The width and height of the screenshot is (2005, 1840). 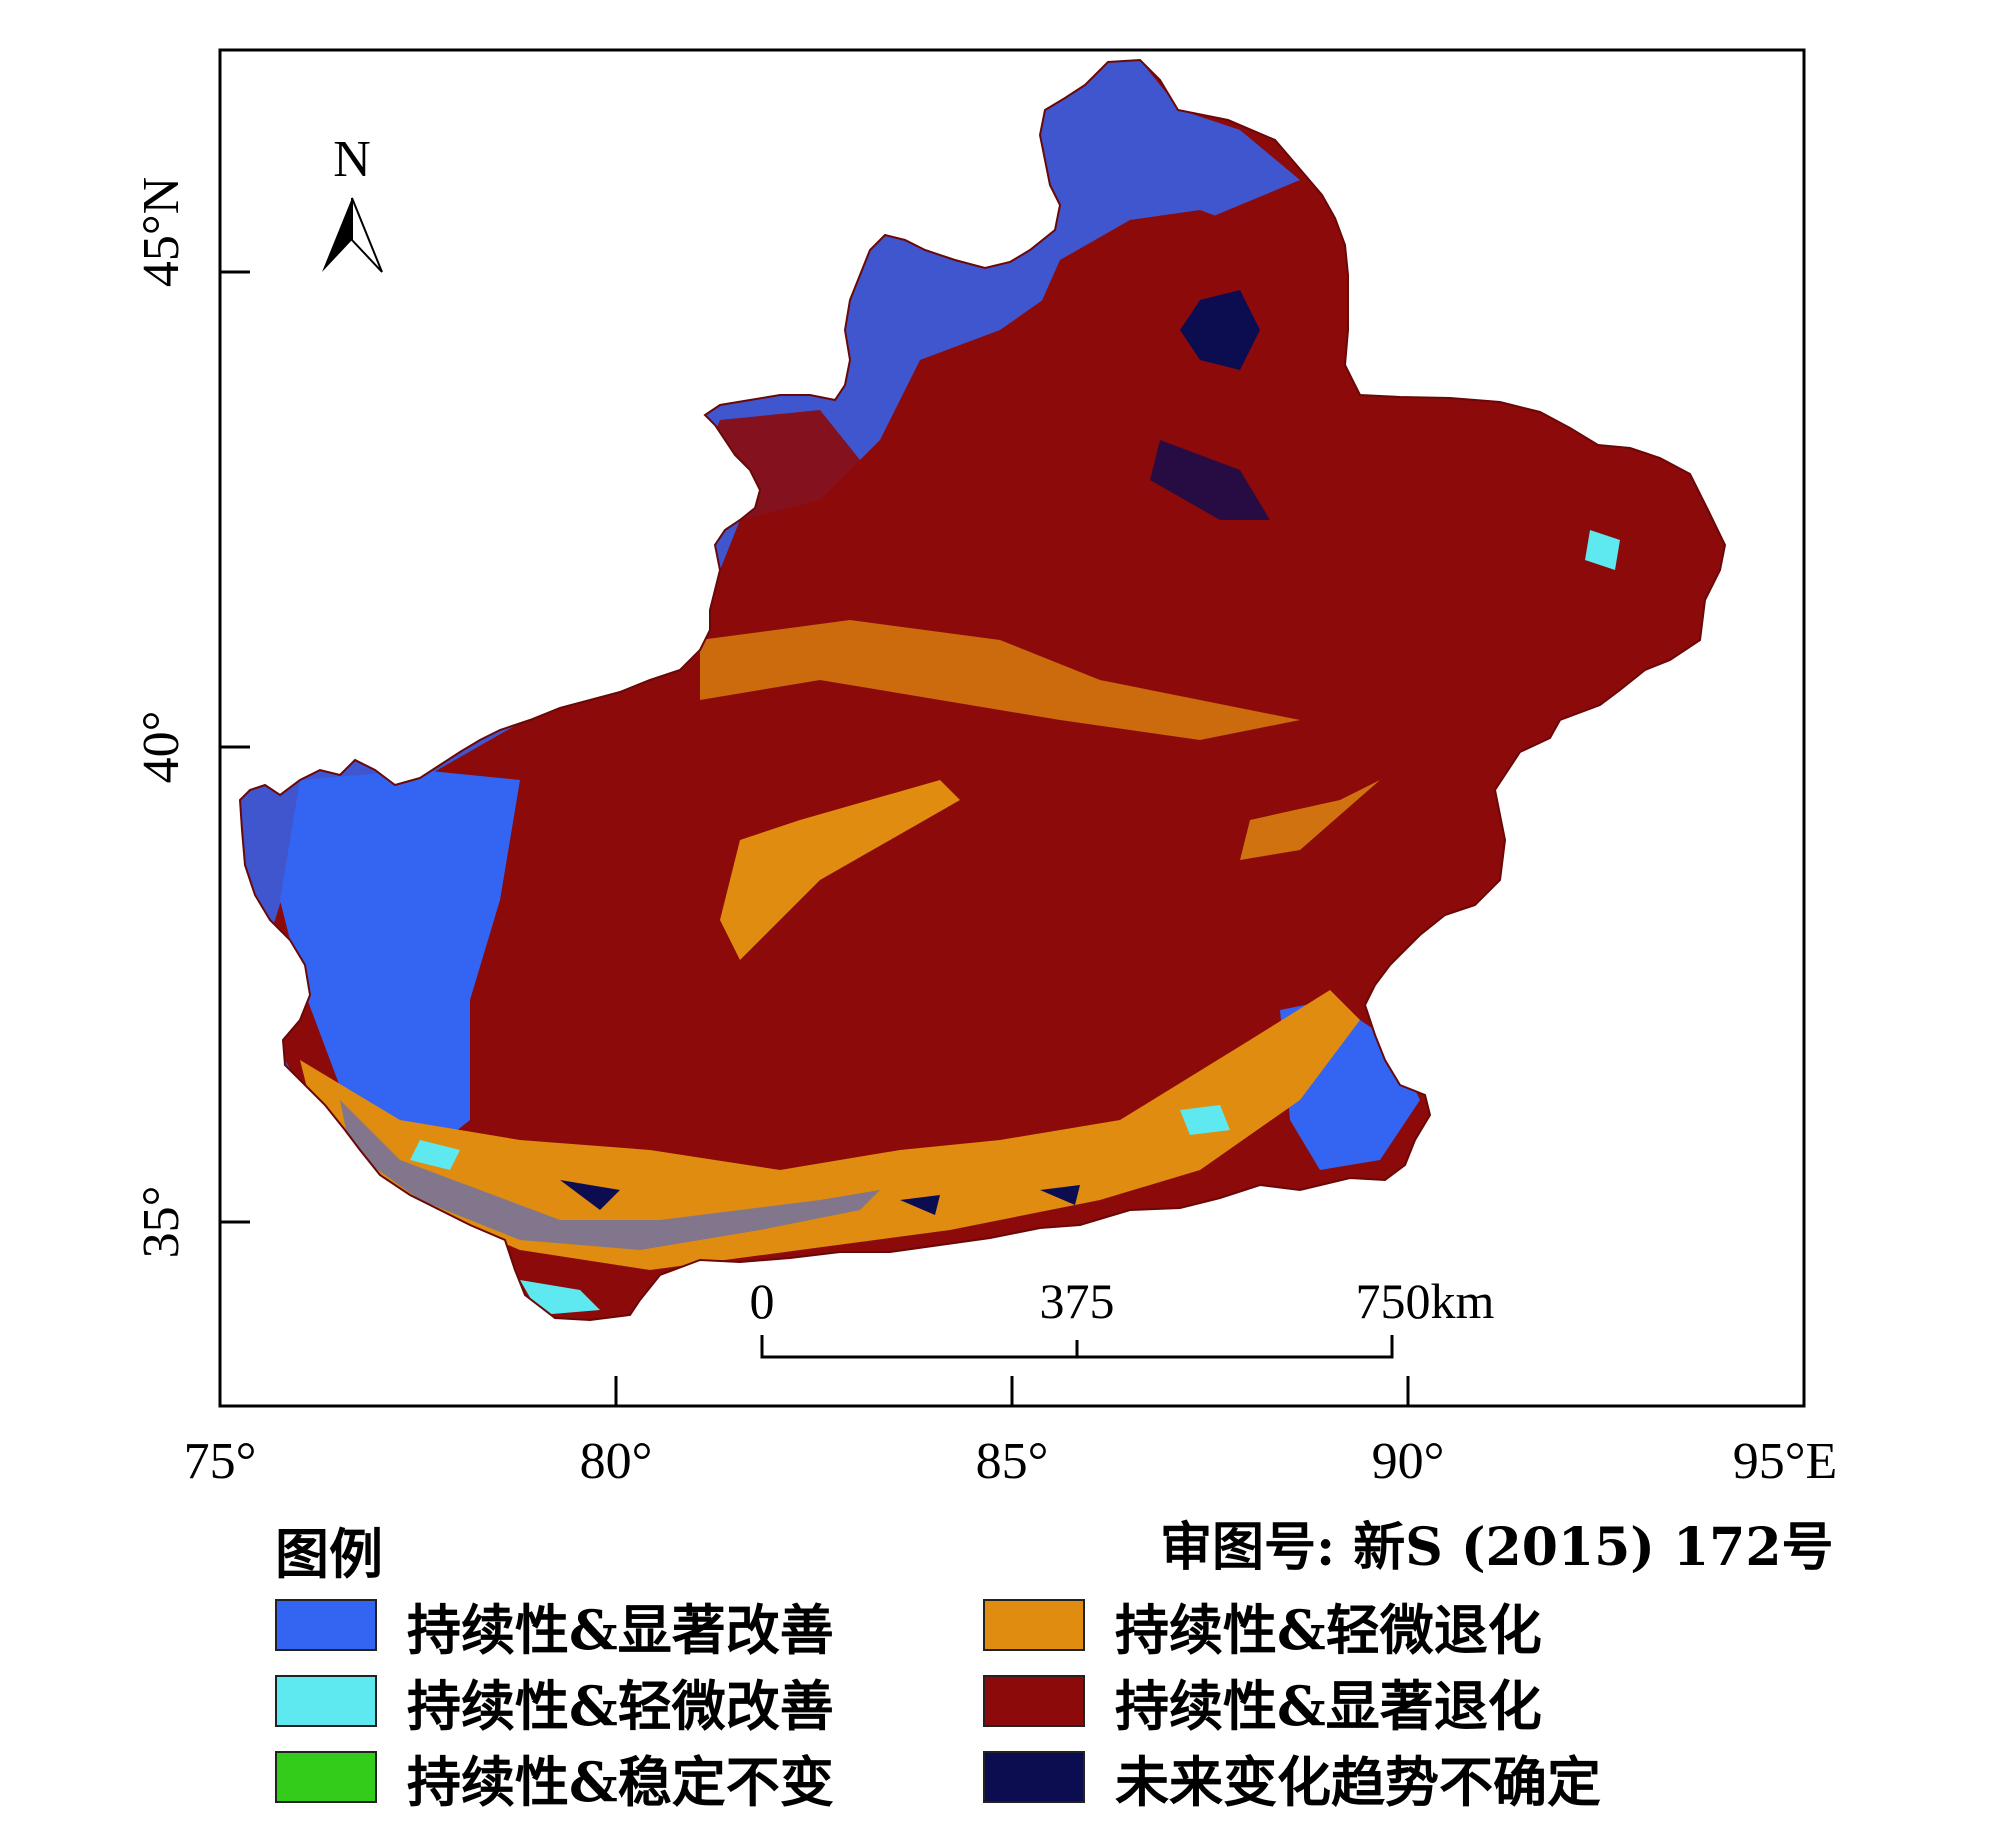 I want to click on mild-degradation-band-basin, so click(x=840, y=870).